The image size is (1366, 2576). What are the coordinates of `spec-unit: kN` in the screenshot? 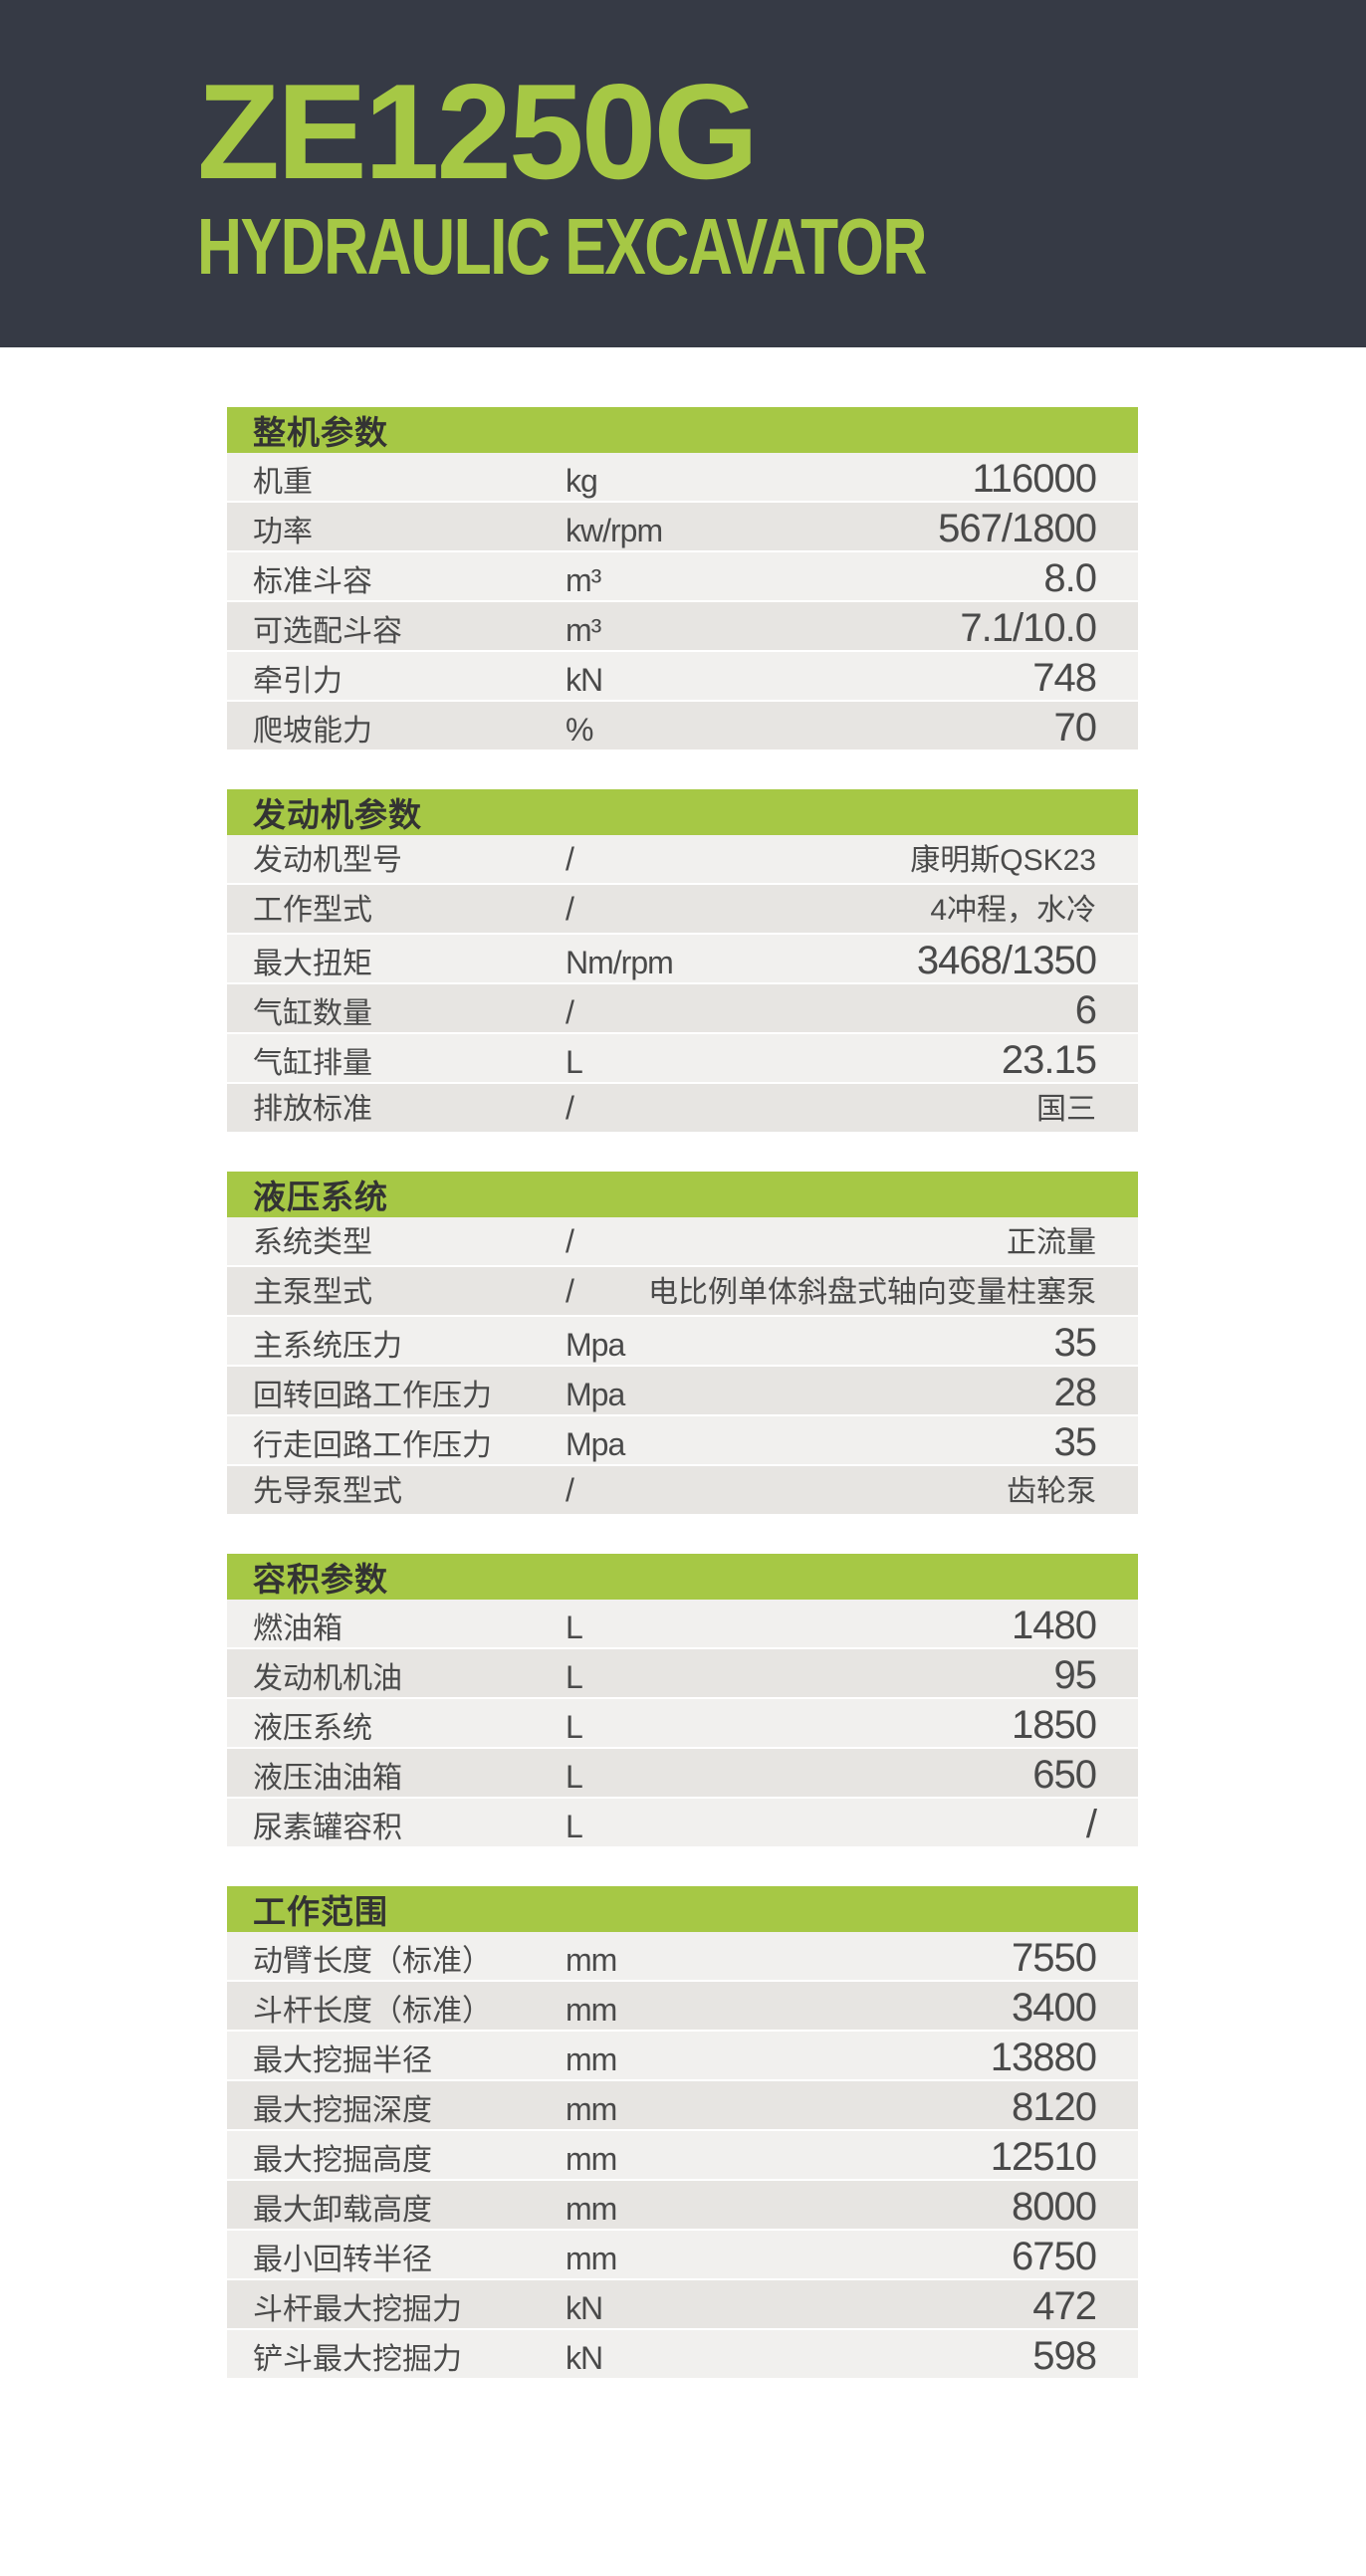 It's located at (584, 2308).